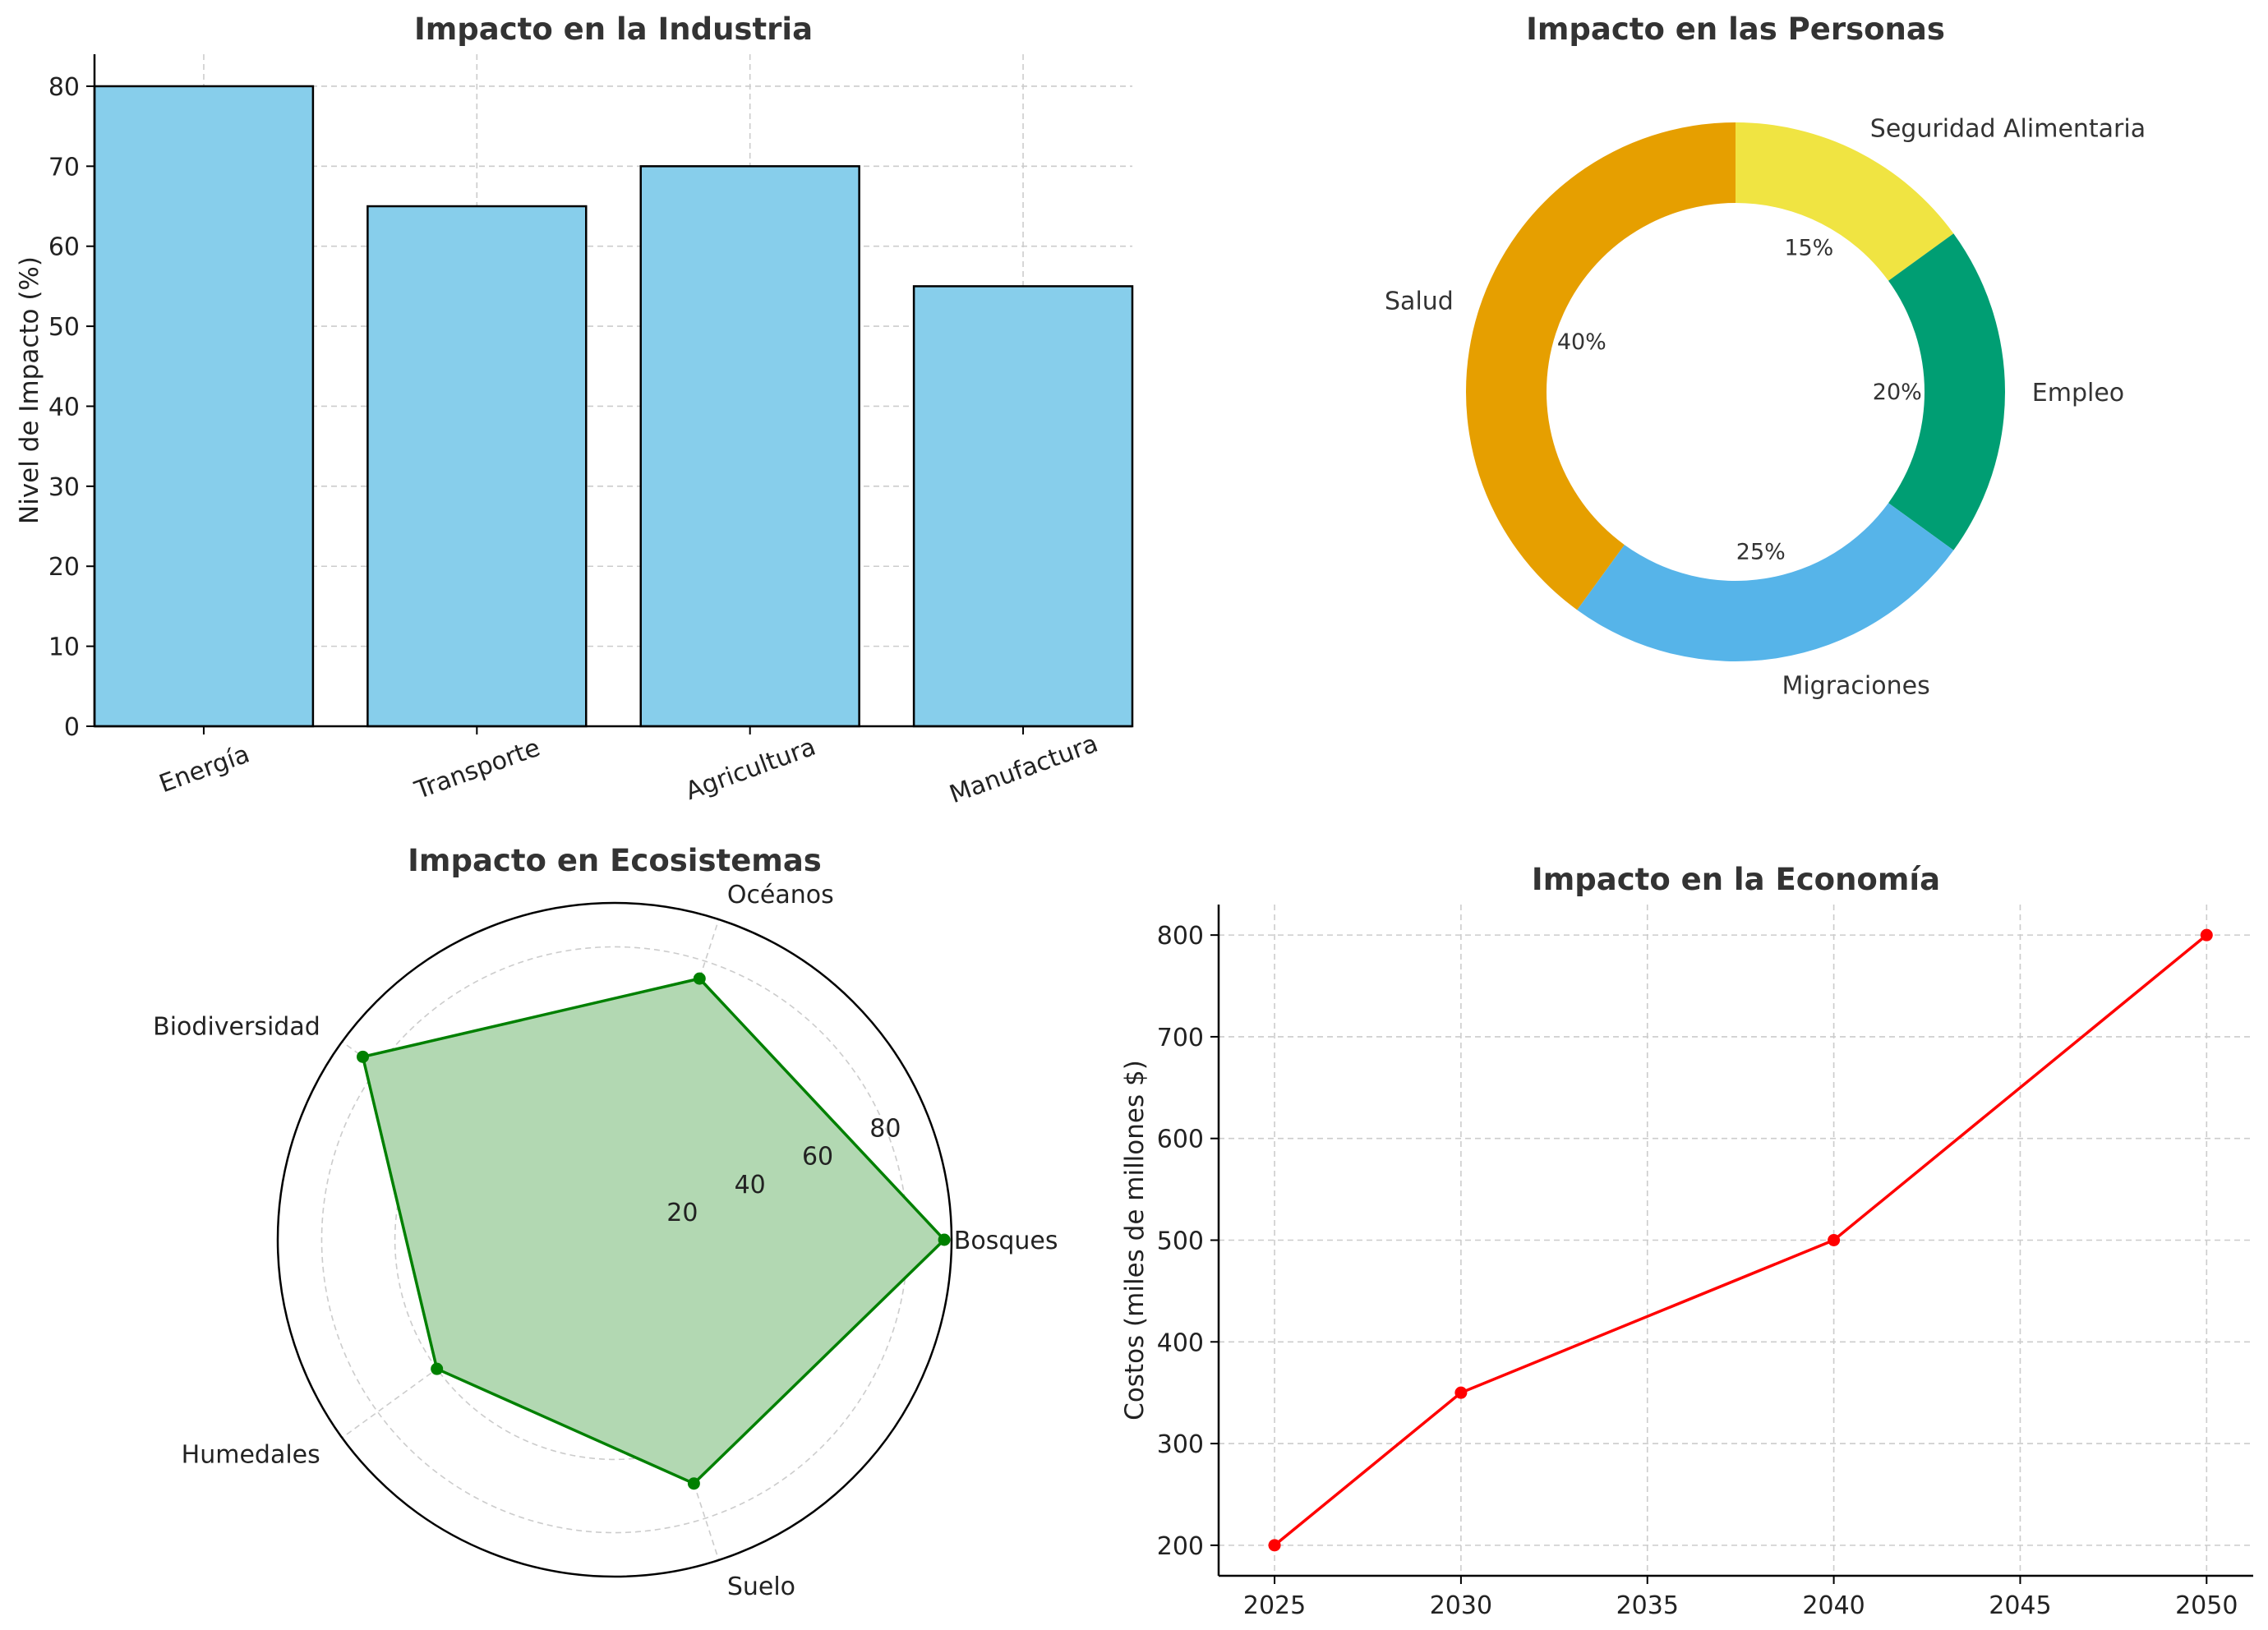  Describe the element at coordinates (1024, 770) in the screenshot. I see `x-tick-label-manufactura: Manufactura` at that location.